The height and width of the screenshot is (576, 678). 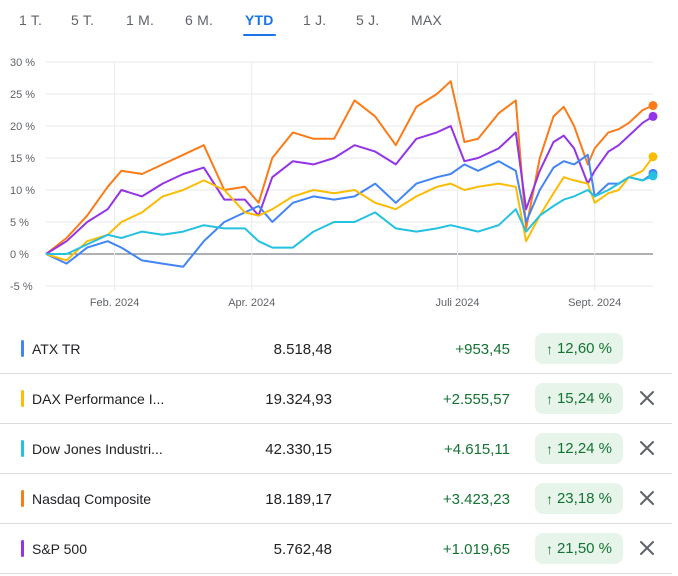 What do you see at coordinates (302, 549) in the screenshot?
I see `index-price: 5.762,48` at bounding box center [302, 549].